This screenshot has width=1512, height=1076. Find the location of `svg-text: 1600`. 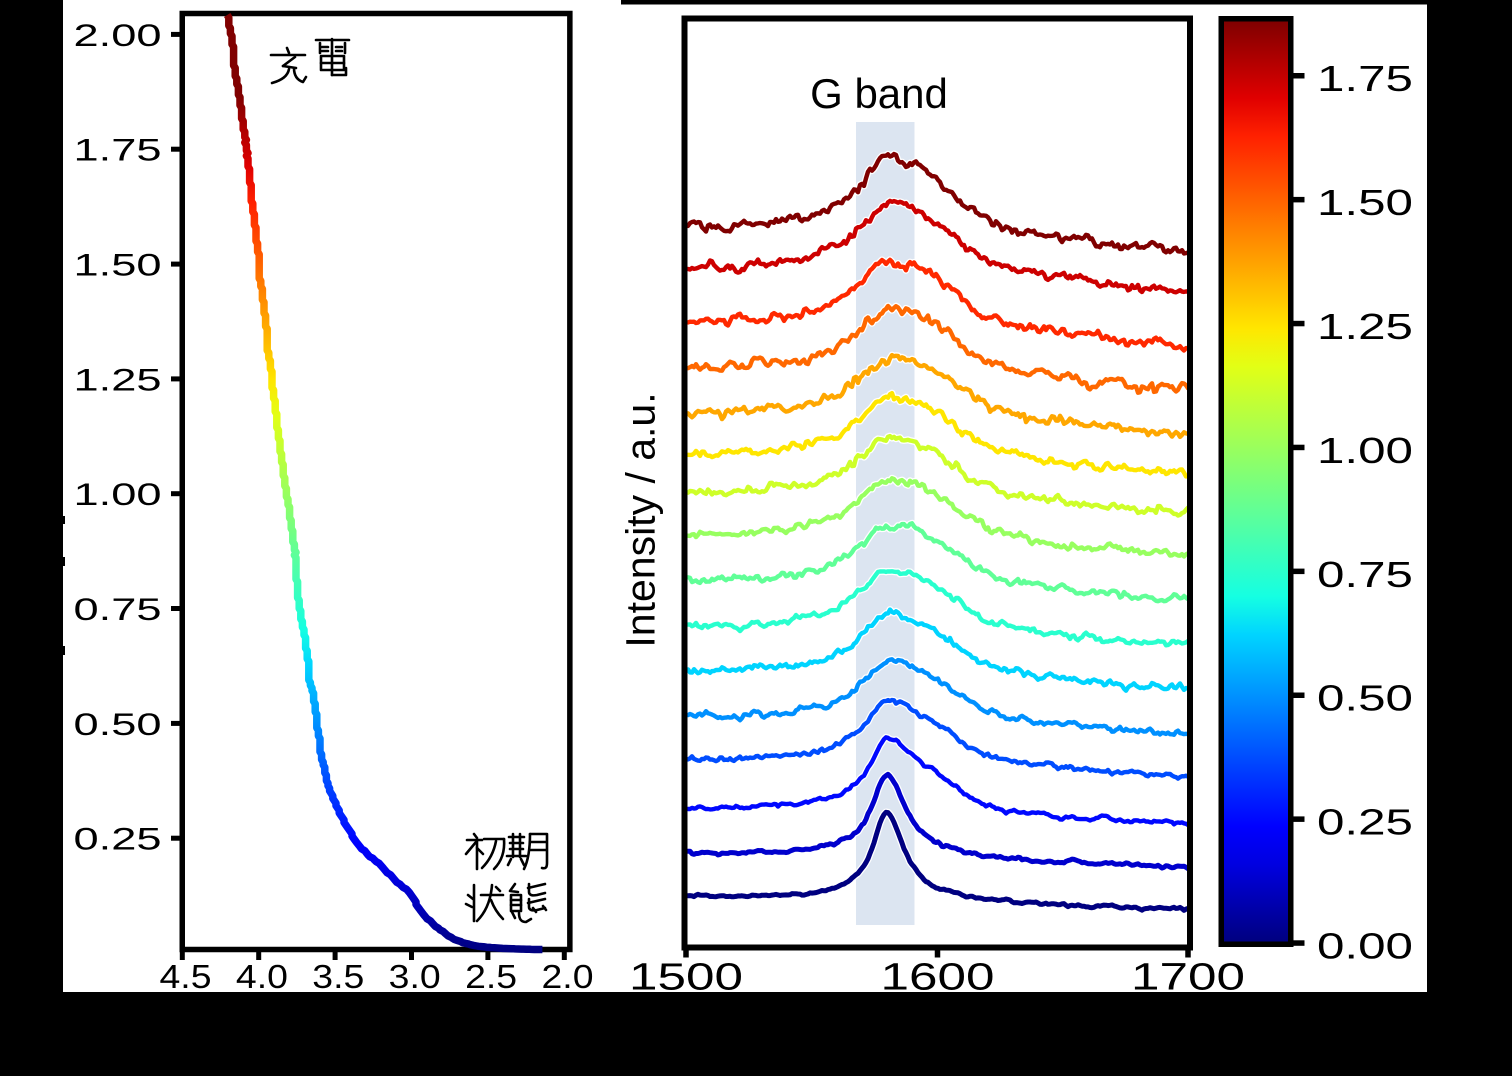

svg-text: 1600 is located at coordinates (938, 978).